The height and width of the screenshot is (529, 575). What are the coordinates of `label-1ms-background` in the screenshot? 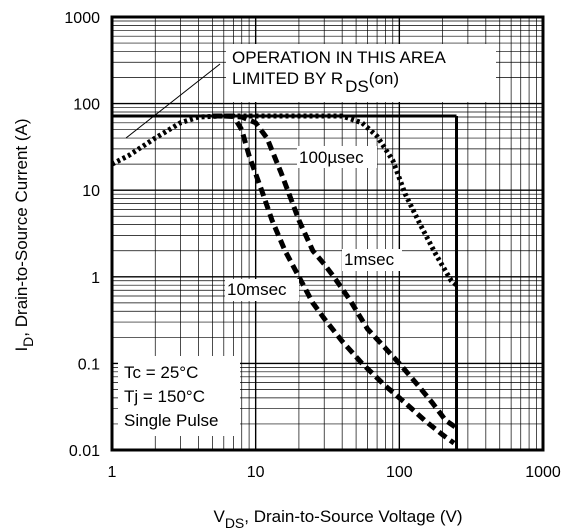 It's located at (372, 260).